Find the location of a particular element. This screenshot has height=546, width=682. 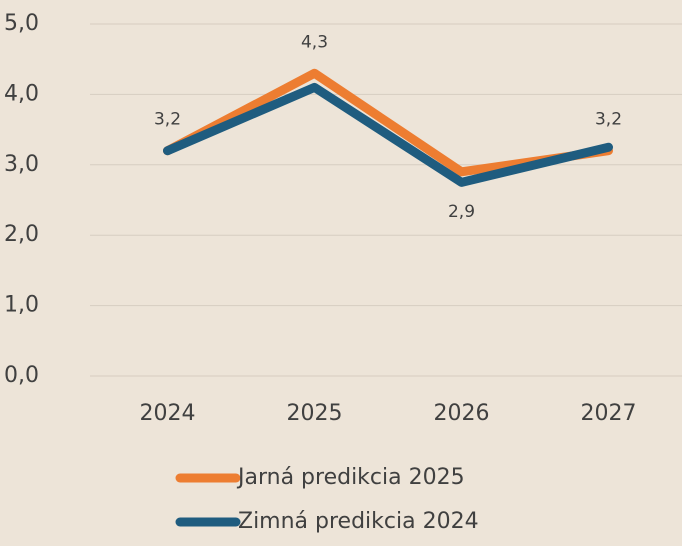

y-tick-label: 4,0 is located at coordinates (21, 93).